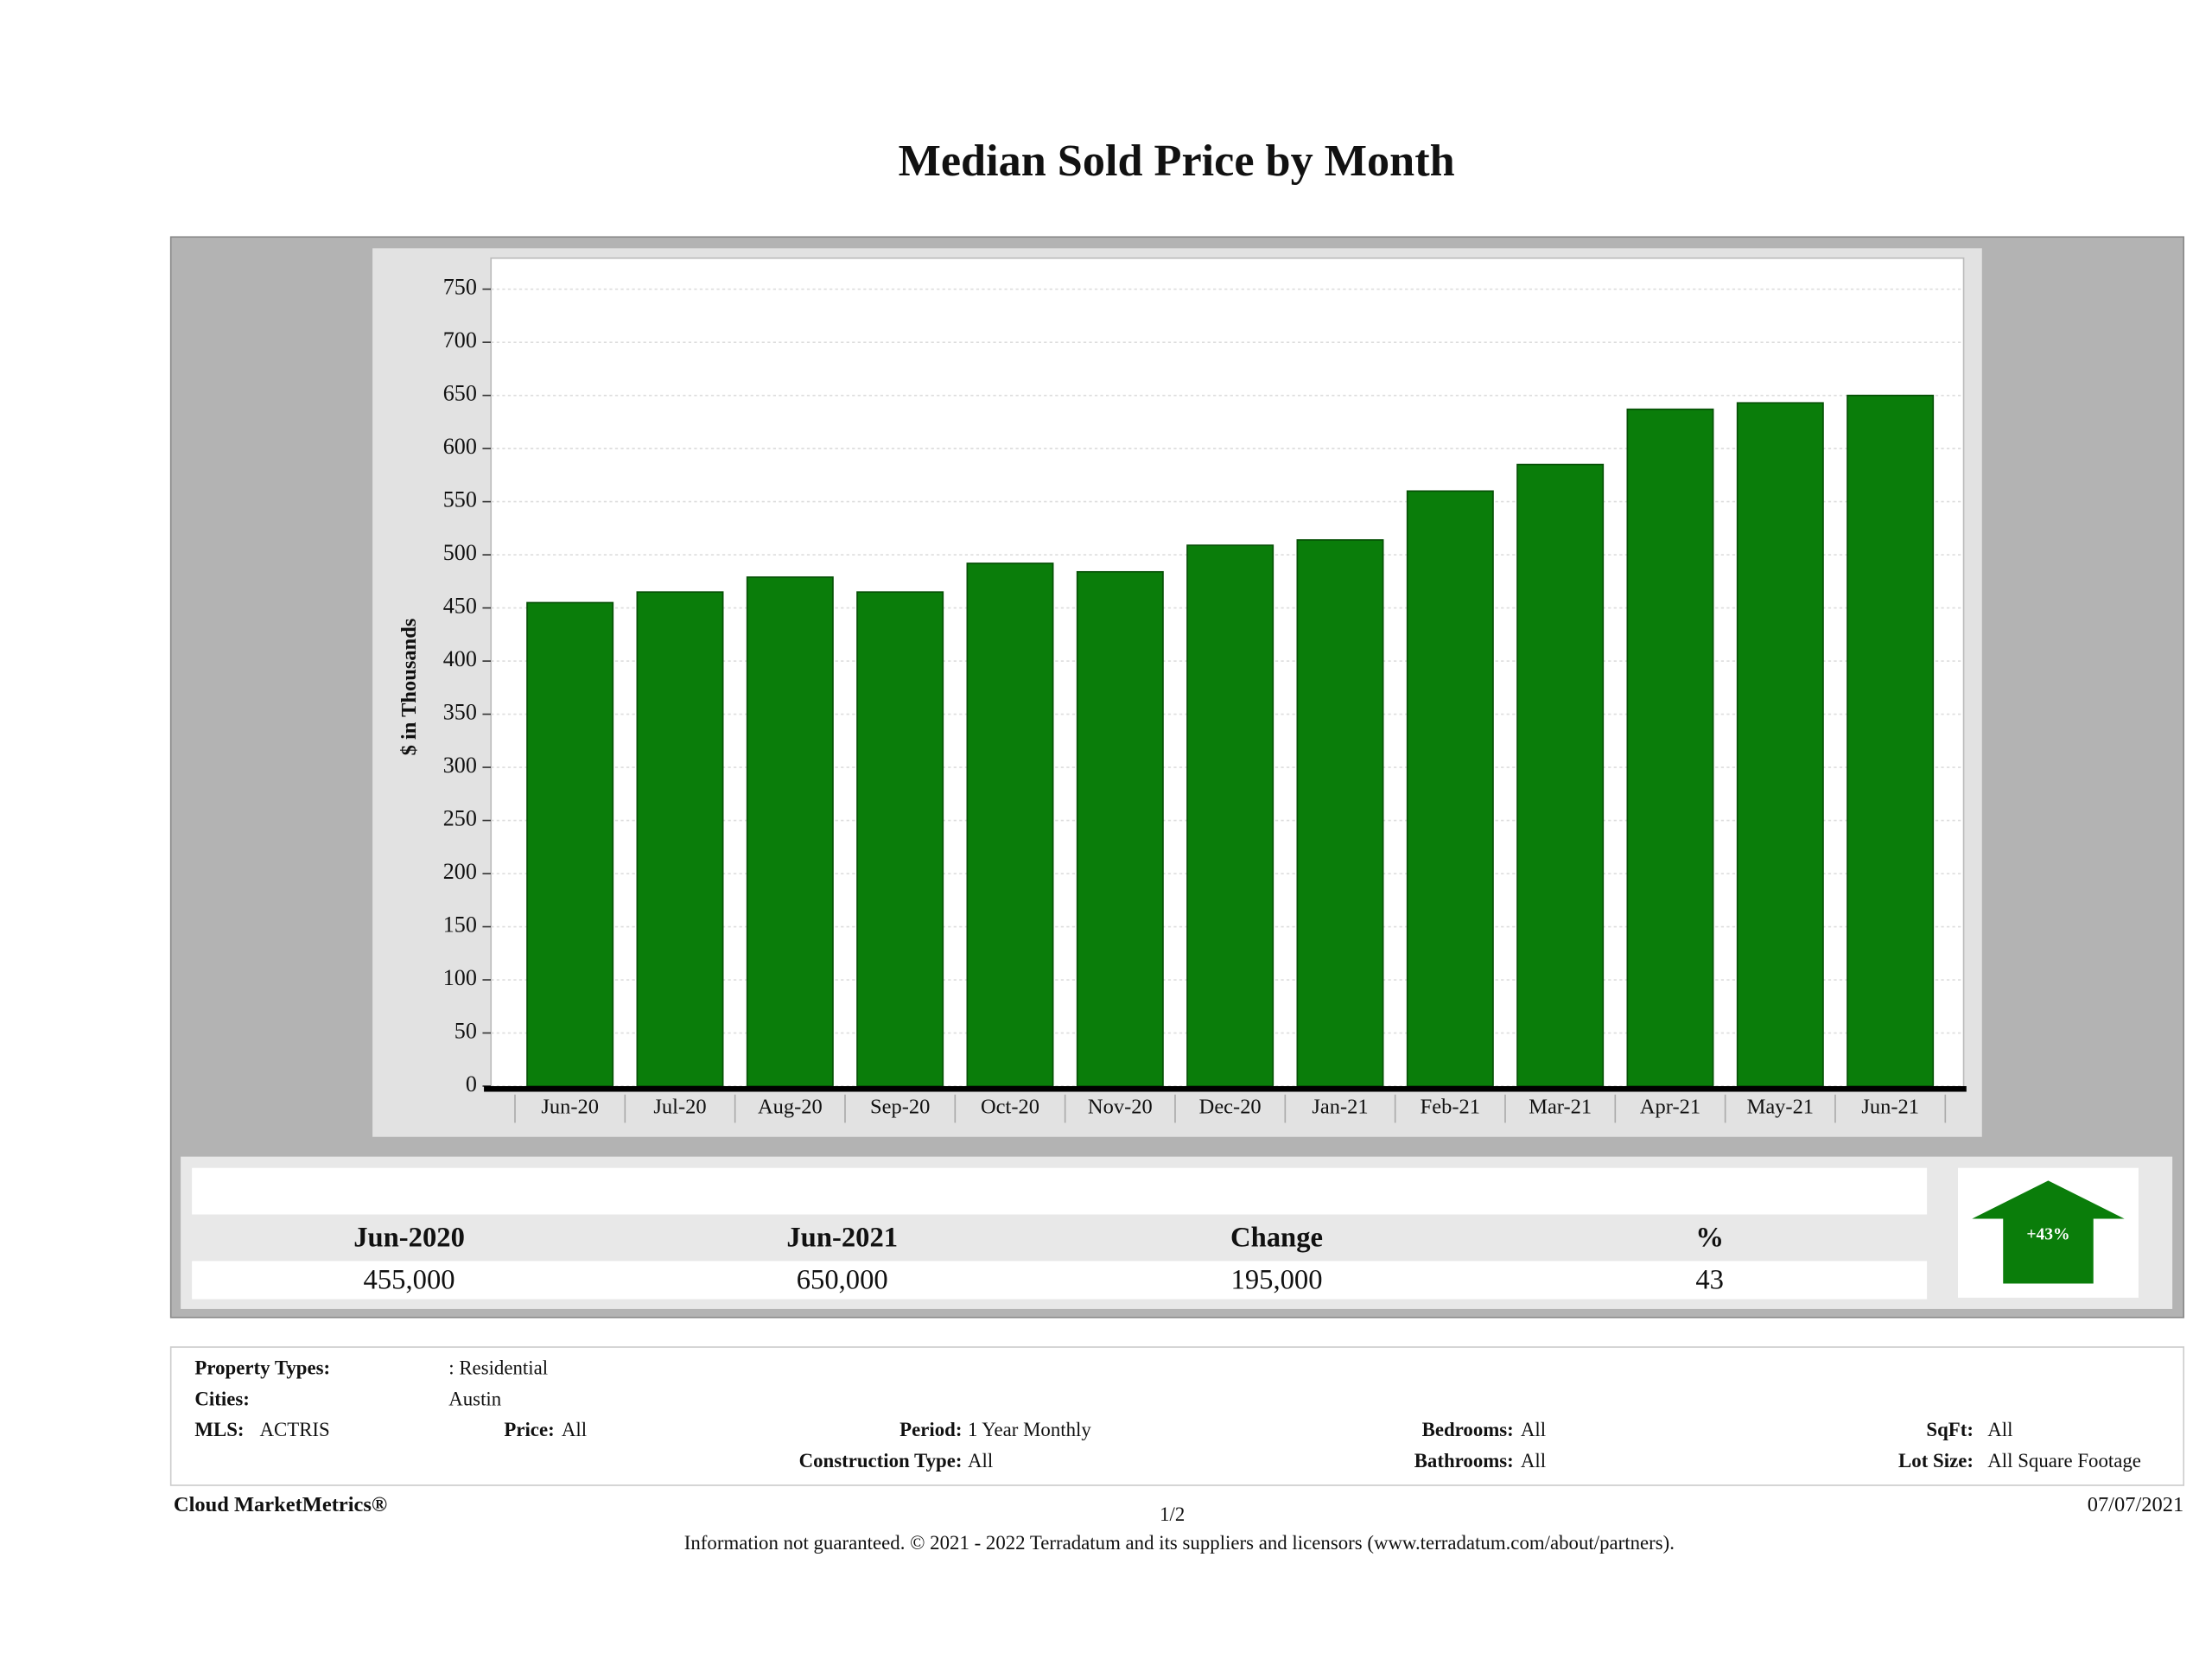  Describe the element at coordinates (221, 1399) in the screenshot. I see `filter-label: Cities:` at that location.